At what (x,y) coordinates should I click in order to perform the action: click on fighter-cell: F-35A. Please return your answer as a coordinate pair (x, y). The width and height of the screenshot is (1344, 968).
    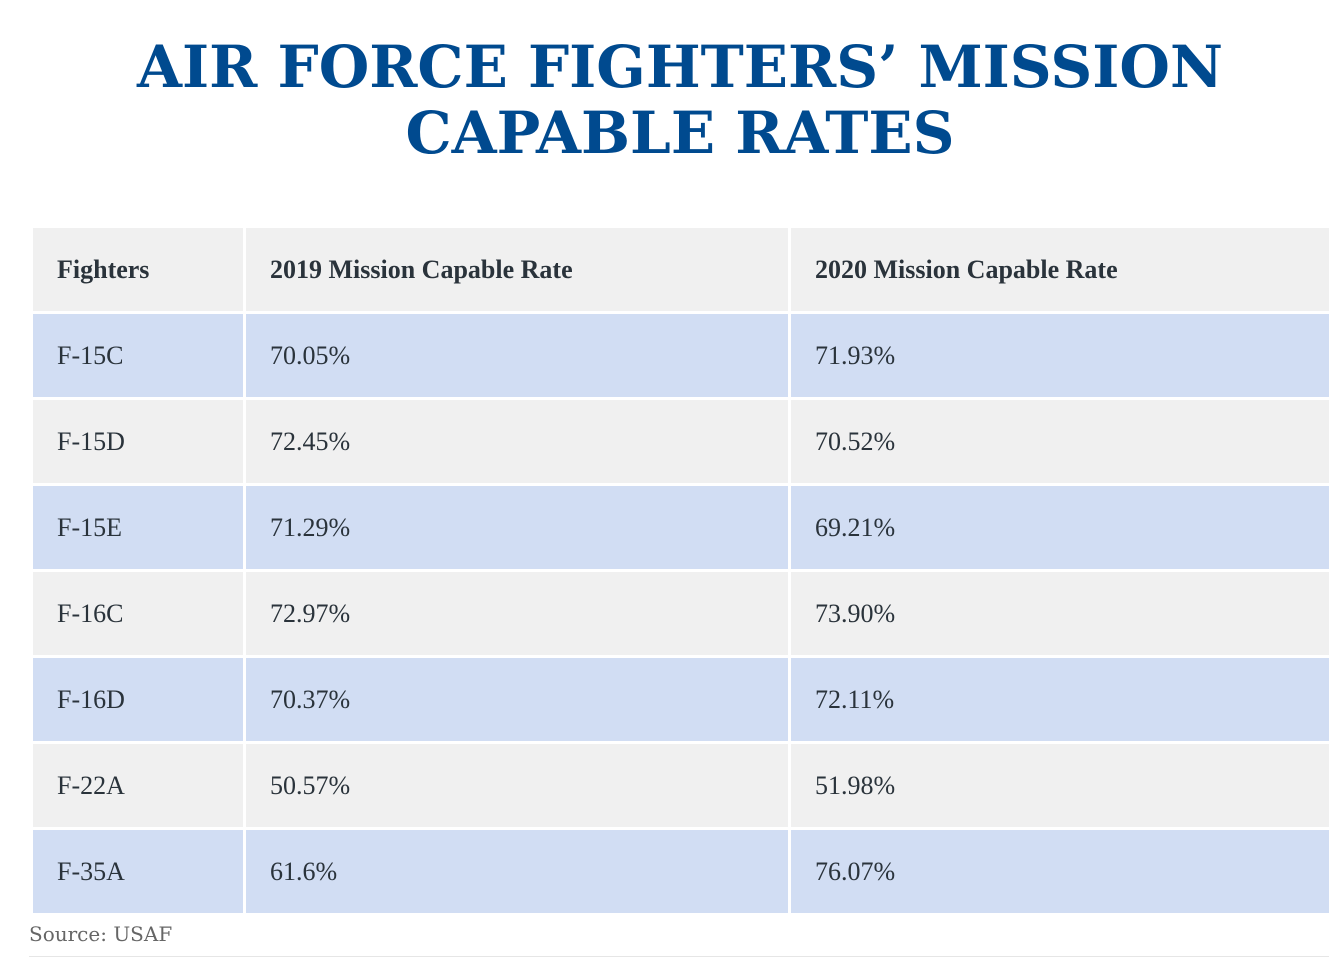
    Looking at the image, I should click on (138, 871).